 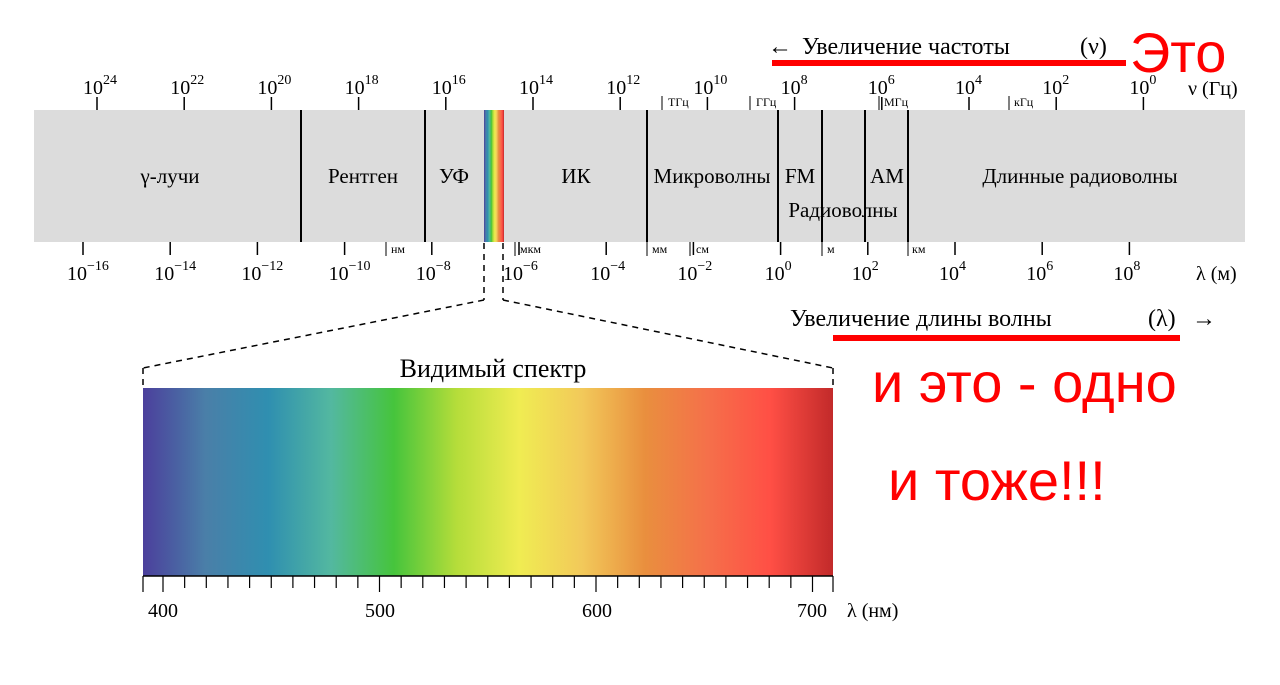 I want to click on visible-tick-label-600: 600, so click(x=597, y=611).